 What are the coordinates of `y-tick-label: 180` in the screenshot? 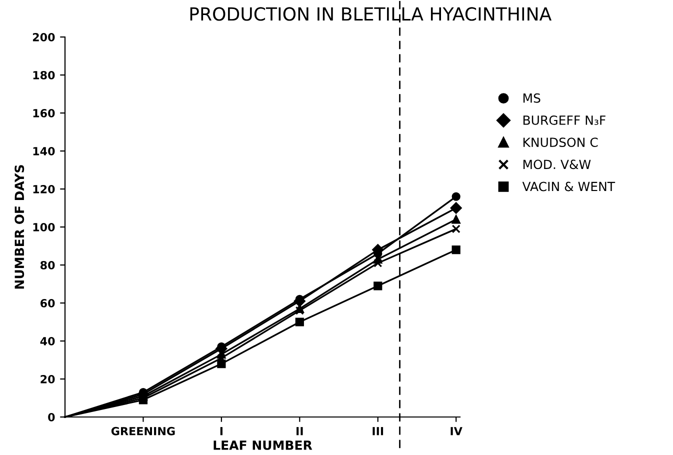 It's located at (44, 75).